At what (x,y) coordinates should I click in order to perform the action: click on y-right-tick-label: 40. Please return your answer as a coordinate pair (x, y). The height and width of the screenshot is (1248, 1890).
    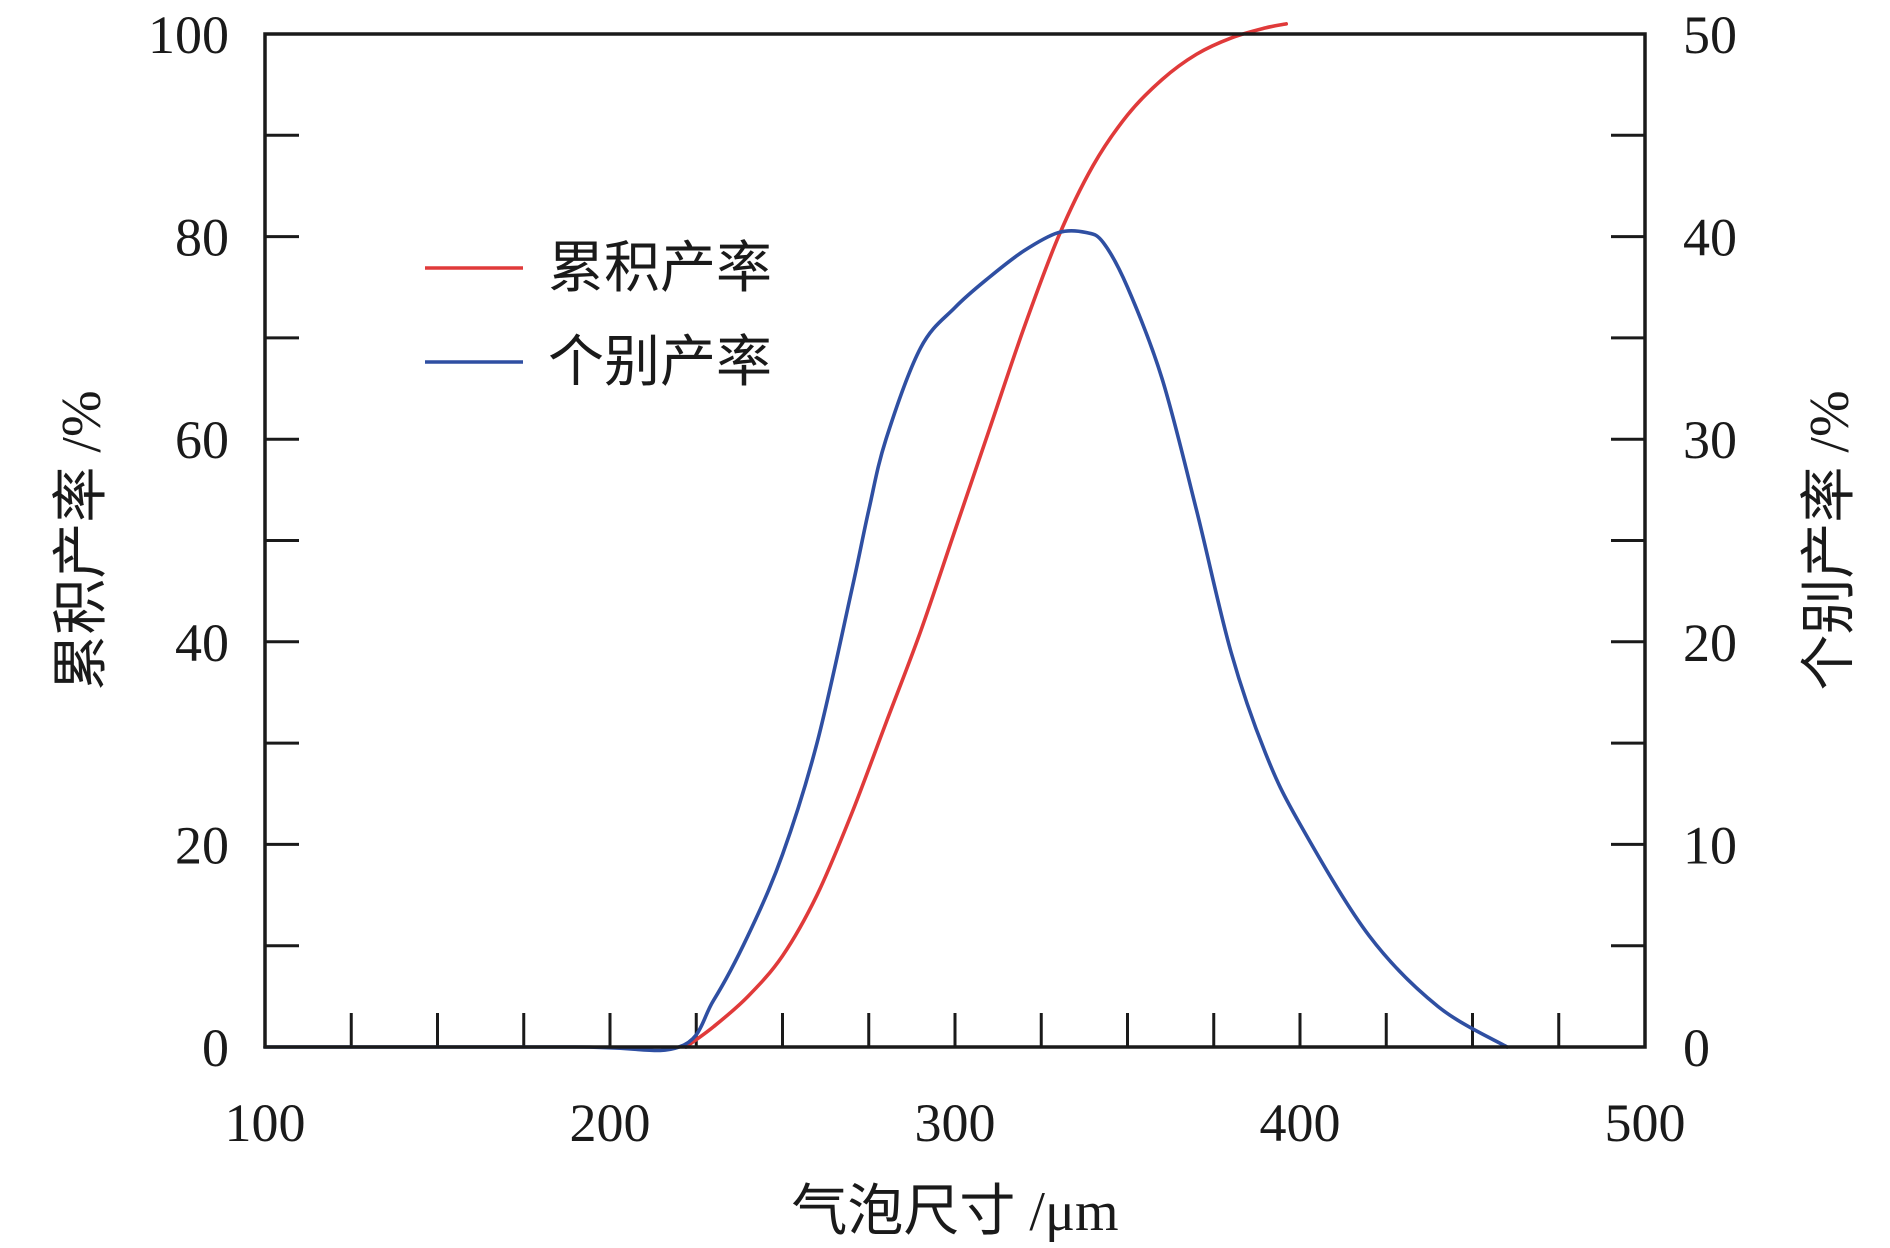
    Looking at the image, I should click on (1710, 238).